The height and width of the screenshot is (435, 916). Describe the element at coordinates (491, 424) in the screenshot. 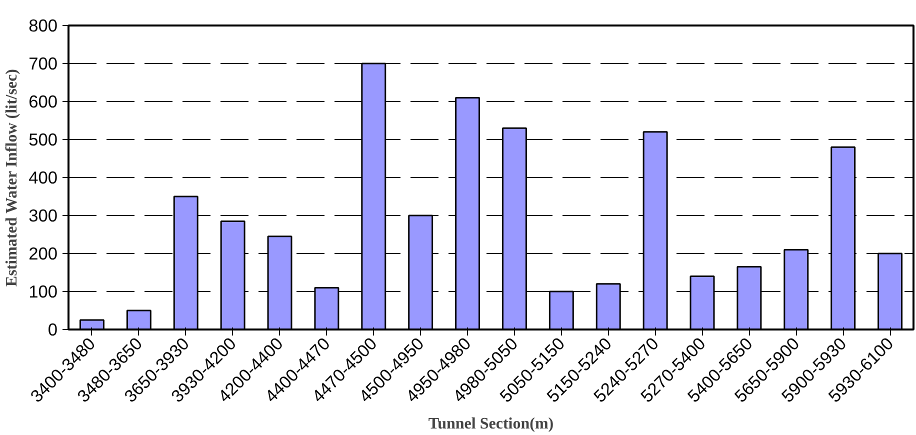

I see `x-axis-title: Tunnel Section(m)` at that location.